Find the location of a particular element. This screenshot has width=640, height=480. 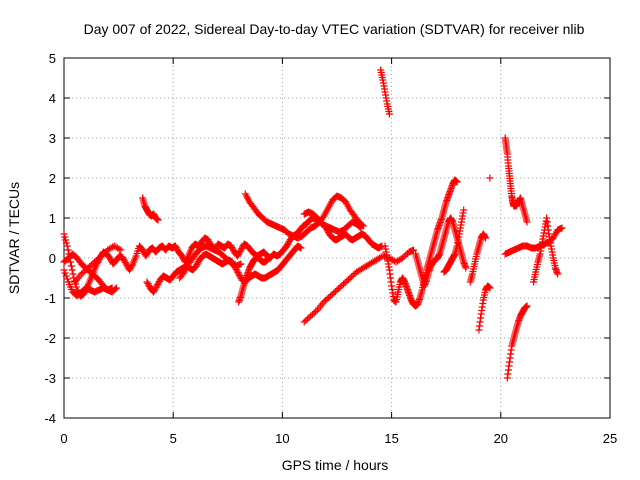

y-tick-label: 1 is located at coordinates (52, 218).